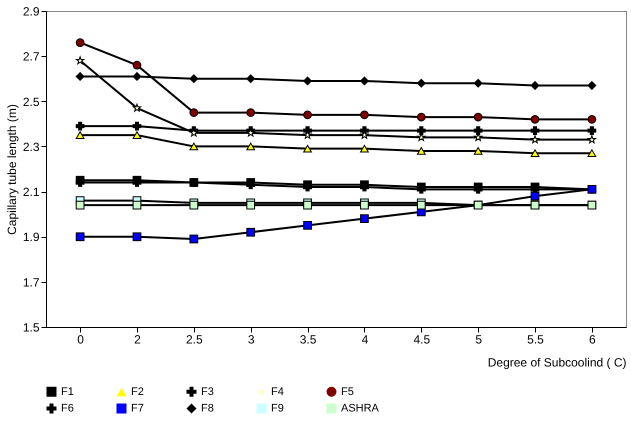  Describe the element at coordinates (207, 392) in the screenshot. I see `legend-label: F3` at that location.